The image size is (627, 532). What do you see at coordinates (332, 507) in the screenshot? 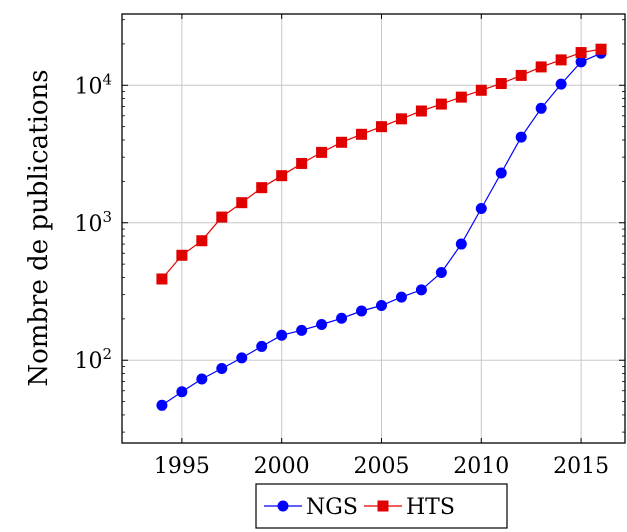
I see `ngs-legend-label: NGS` at bounding box center [332, 507].